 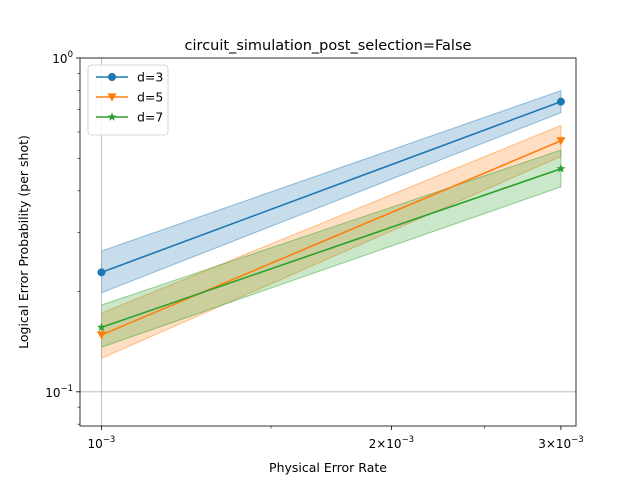 What do you see at coordinates (328, 46) in the screenshot?
I see `chart-title: circuit_simulation_post_selection=False` at bounding box center [328, 46].